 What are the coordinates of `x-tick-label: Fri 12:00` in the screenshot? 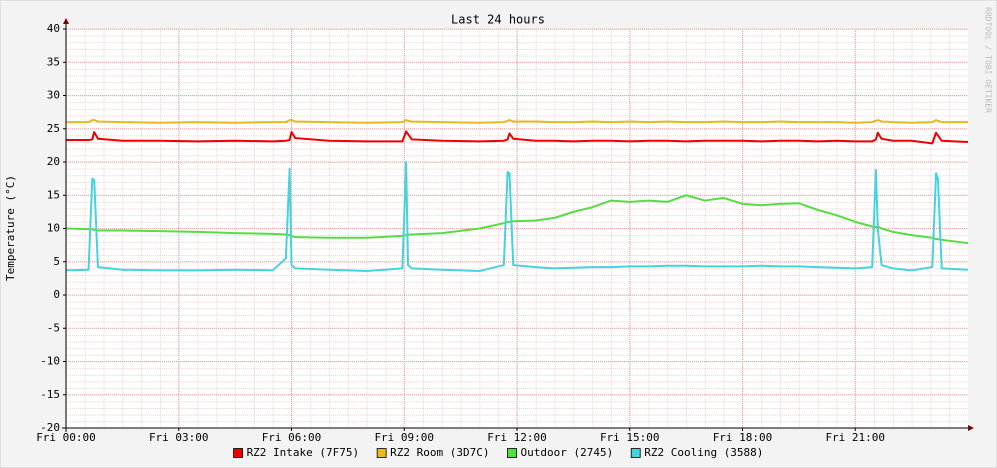 It's located at (517, 437).